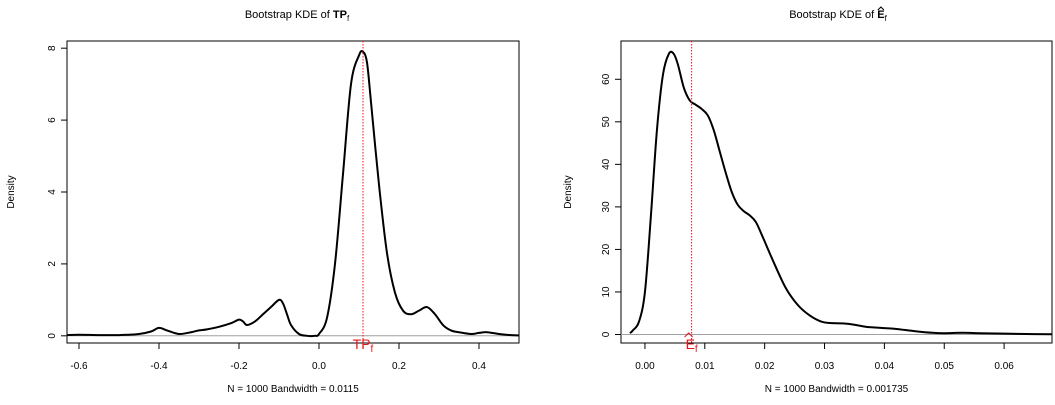  Describe the element at coordinates (1004, 366) in the screenshot. I see `x-tick-label: 0.06` at that location.